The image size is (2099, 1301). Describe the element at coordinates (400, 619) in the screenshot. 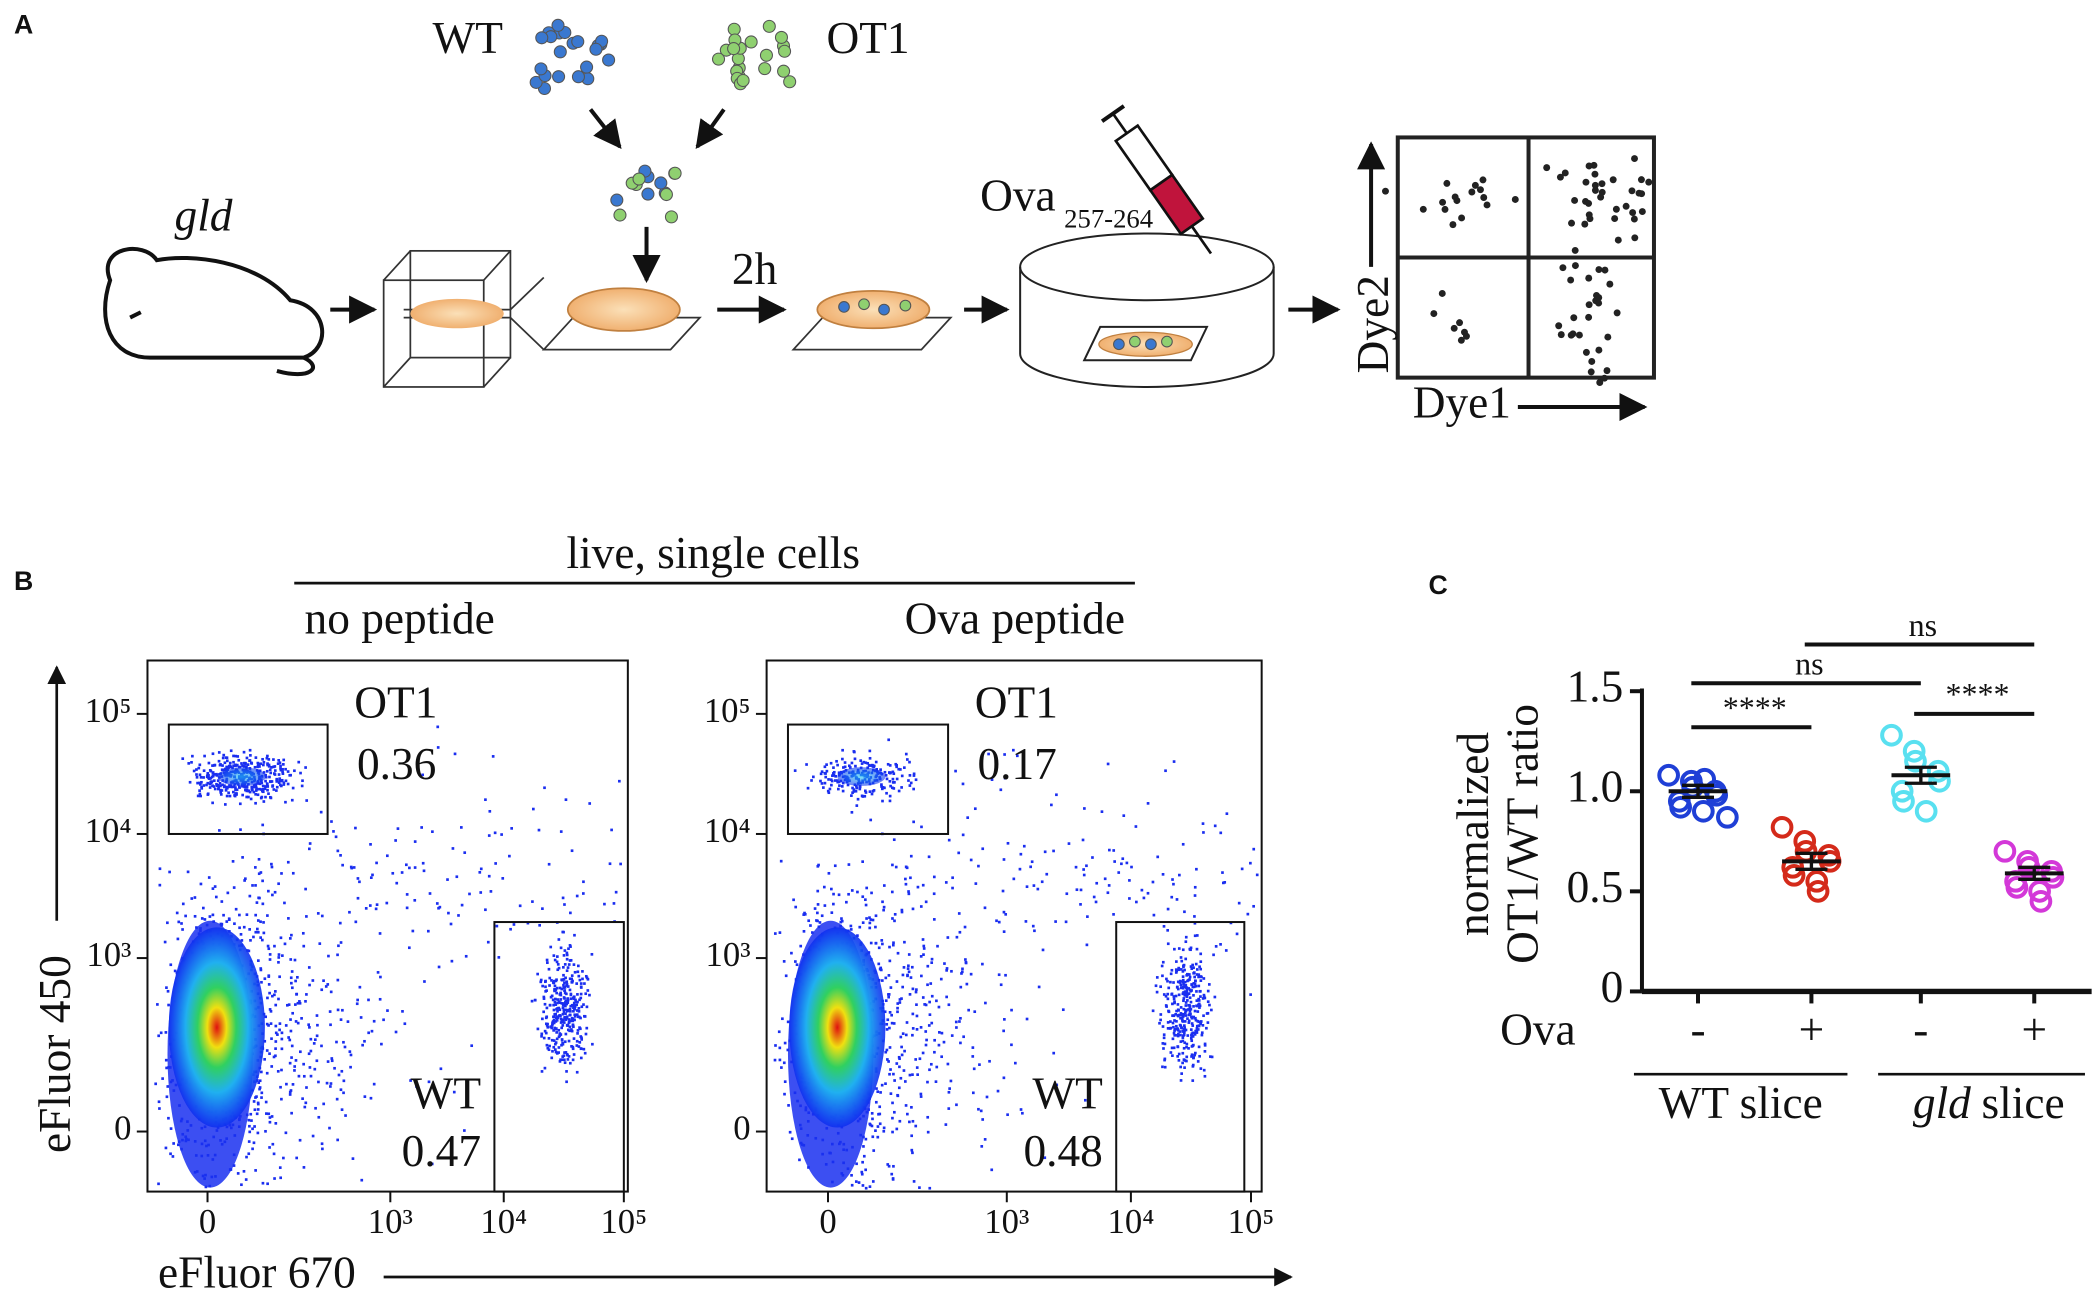

I see `plot-title: no peptide` at that location.